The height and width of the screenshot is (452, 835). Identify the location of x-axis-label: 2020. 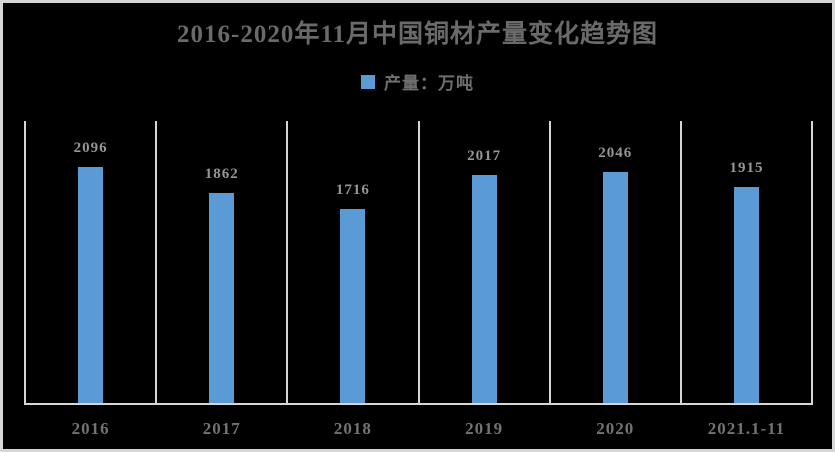
(615, 428).